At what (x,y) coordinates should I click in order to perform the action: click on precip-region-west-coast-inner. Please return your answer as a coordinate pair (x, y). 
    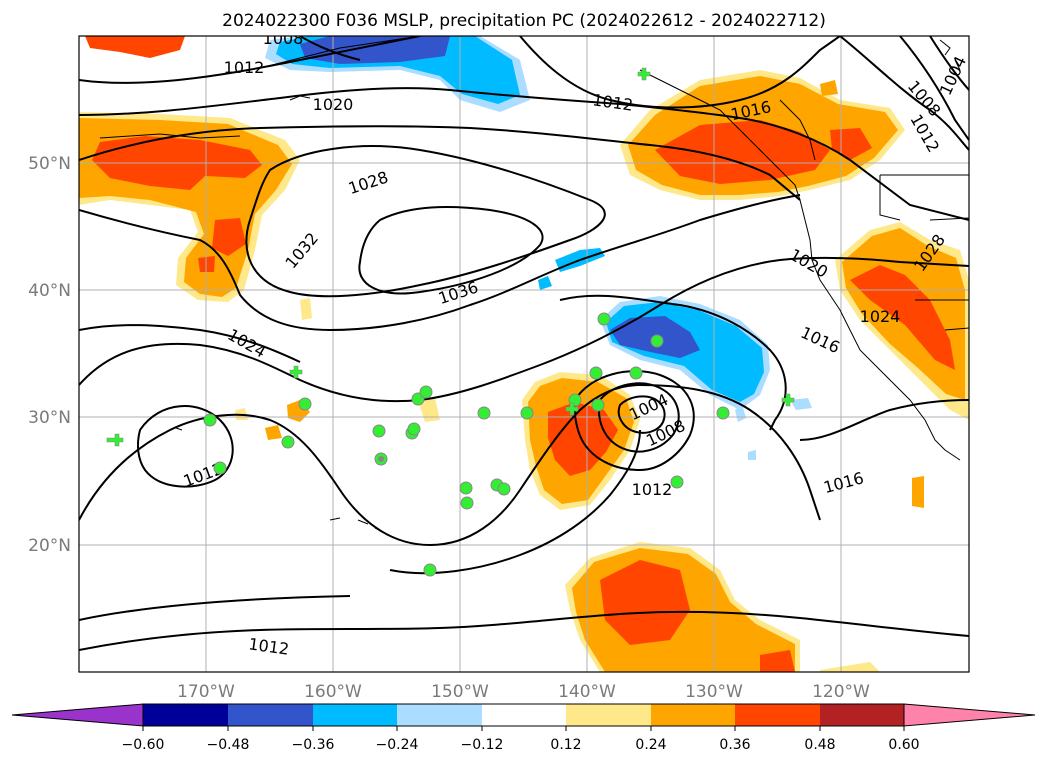
    Looking at the image, I should click on (902, 317).